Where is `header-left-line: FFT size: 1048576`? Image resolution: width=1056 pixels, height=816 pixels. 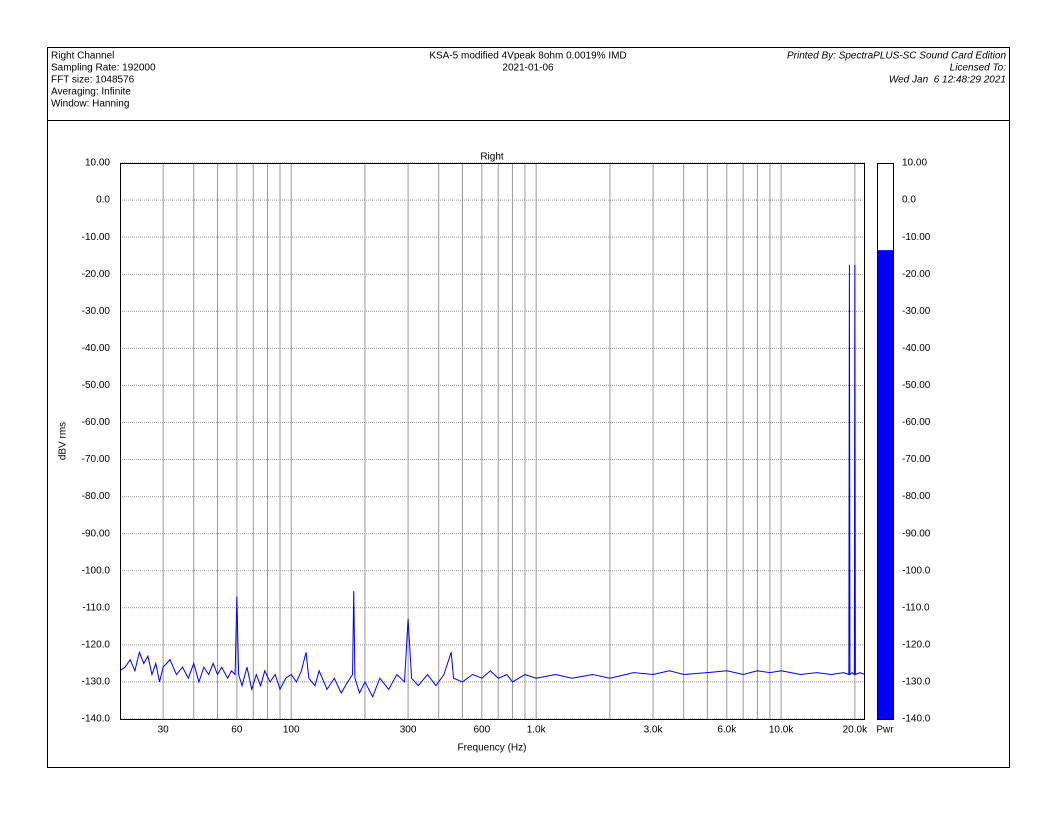 header-left-line: FFT size: 1048576 is located at coordinates (93, 80).